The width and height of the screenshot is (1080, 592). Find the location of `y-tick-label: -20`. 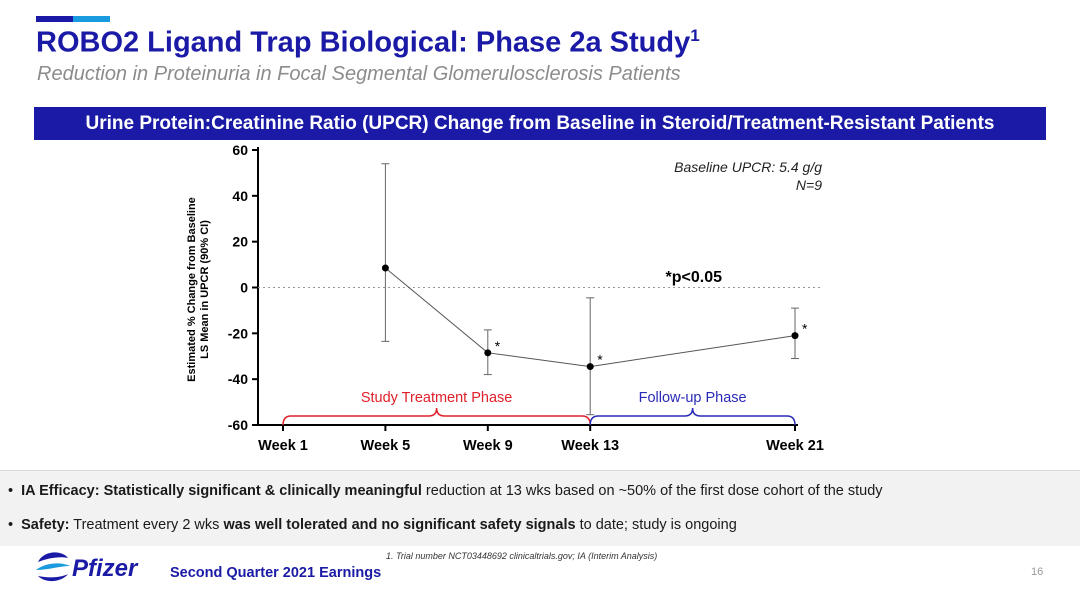

y-tick-label: -20 is located at coordinates (238, 333).